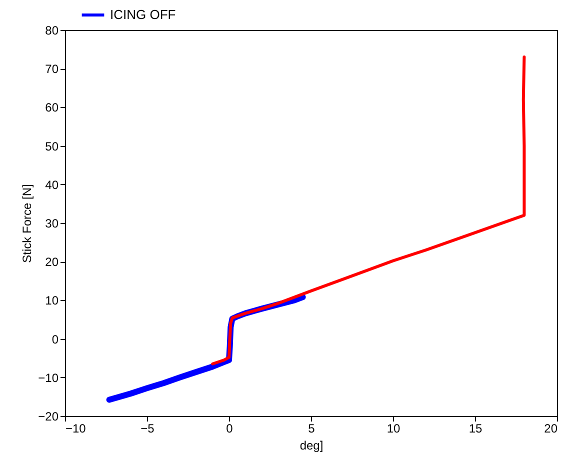  What do you see at coordinates (52, 146) in the screenshot?
I see `y-tick-label: 50` at bounding box center [52, 146].